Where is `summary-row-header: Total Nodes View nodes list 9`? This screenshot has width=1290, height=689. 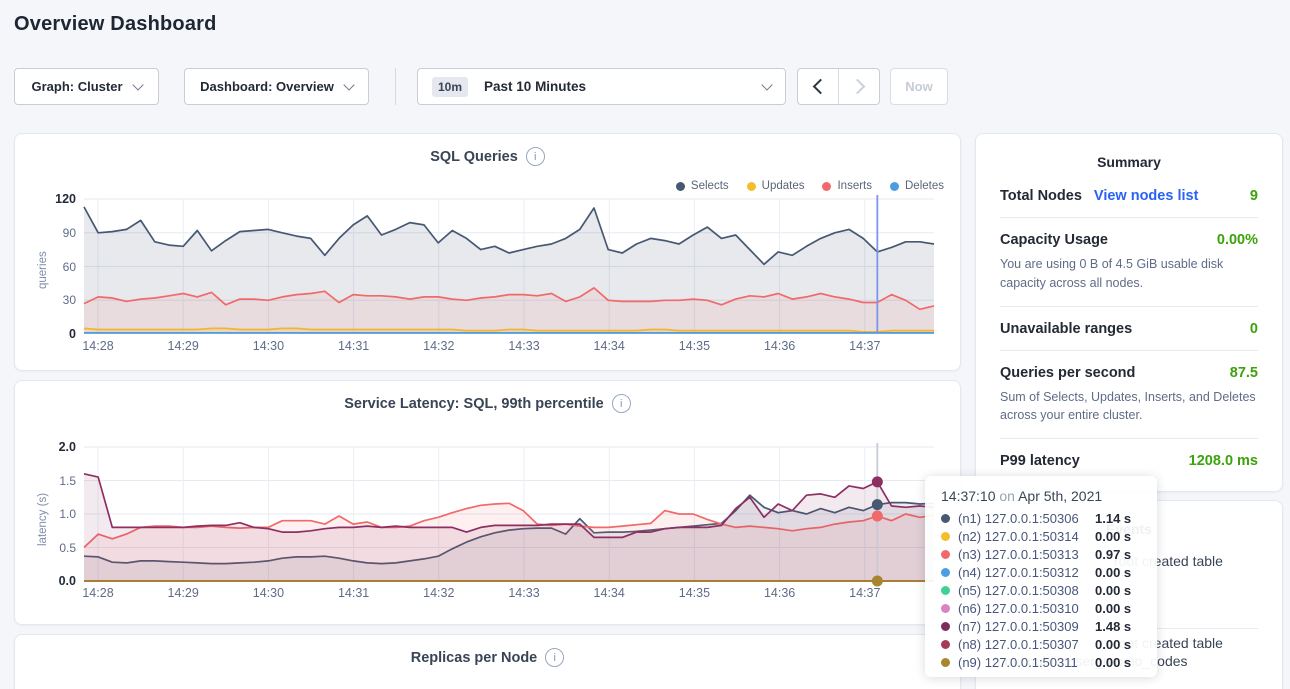
summary-row-header: Total Nodes View nodes list 9 is located at coordinates (1129, 196).